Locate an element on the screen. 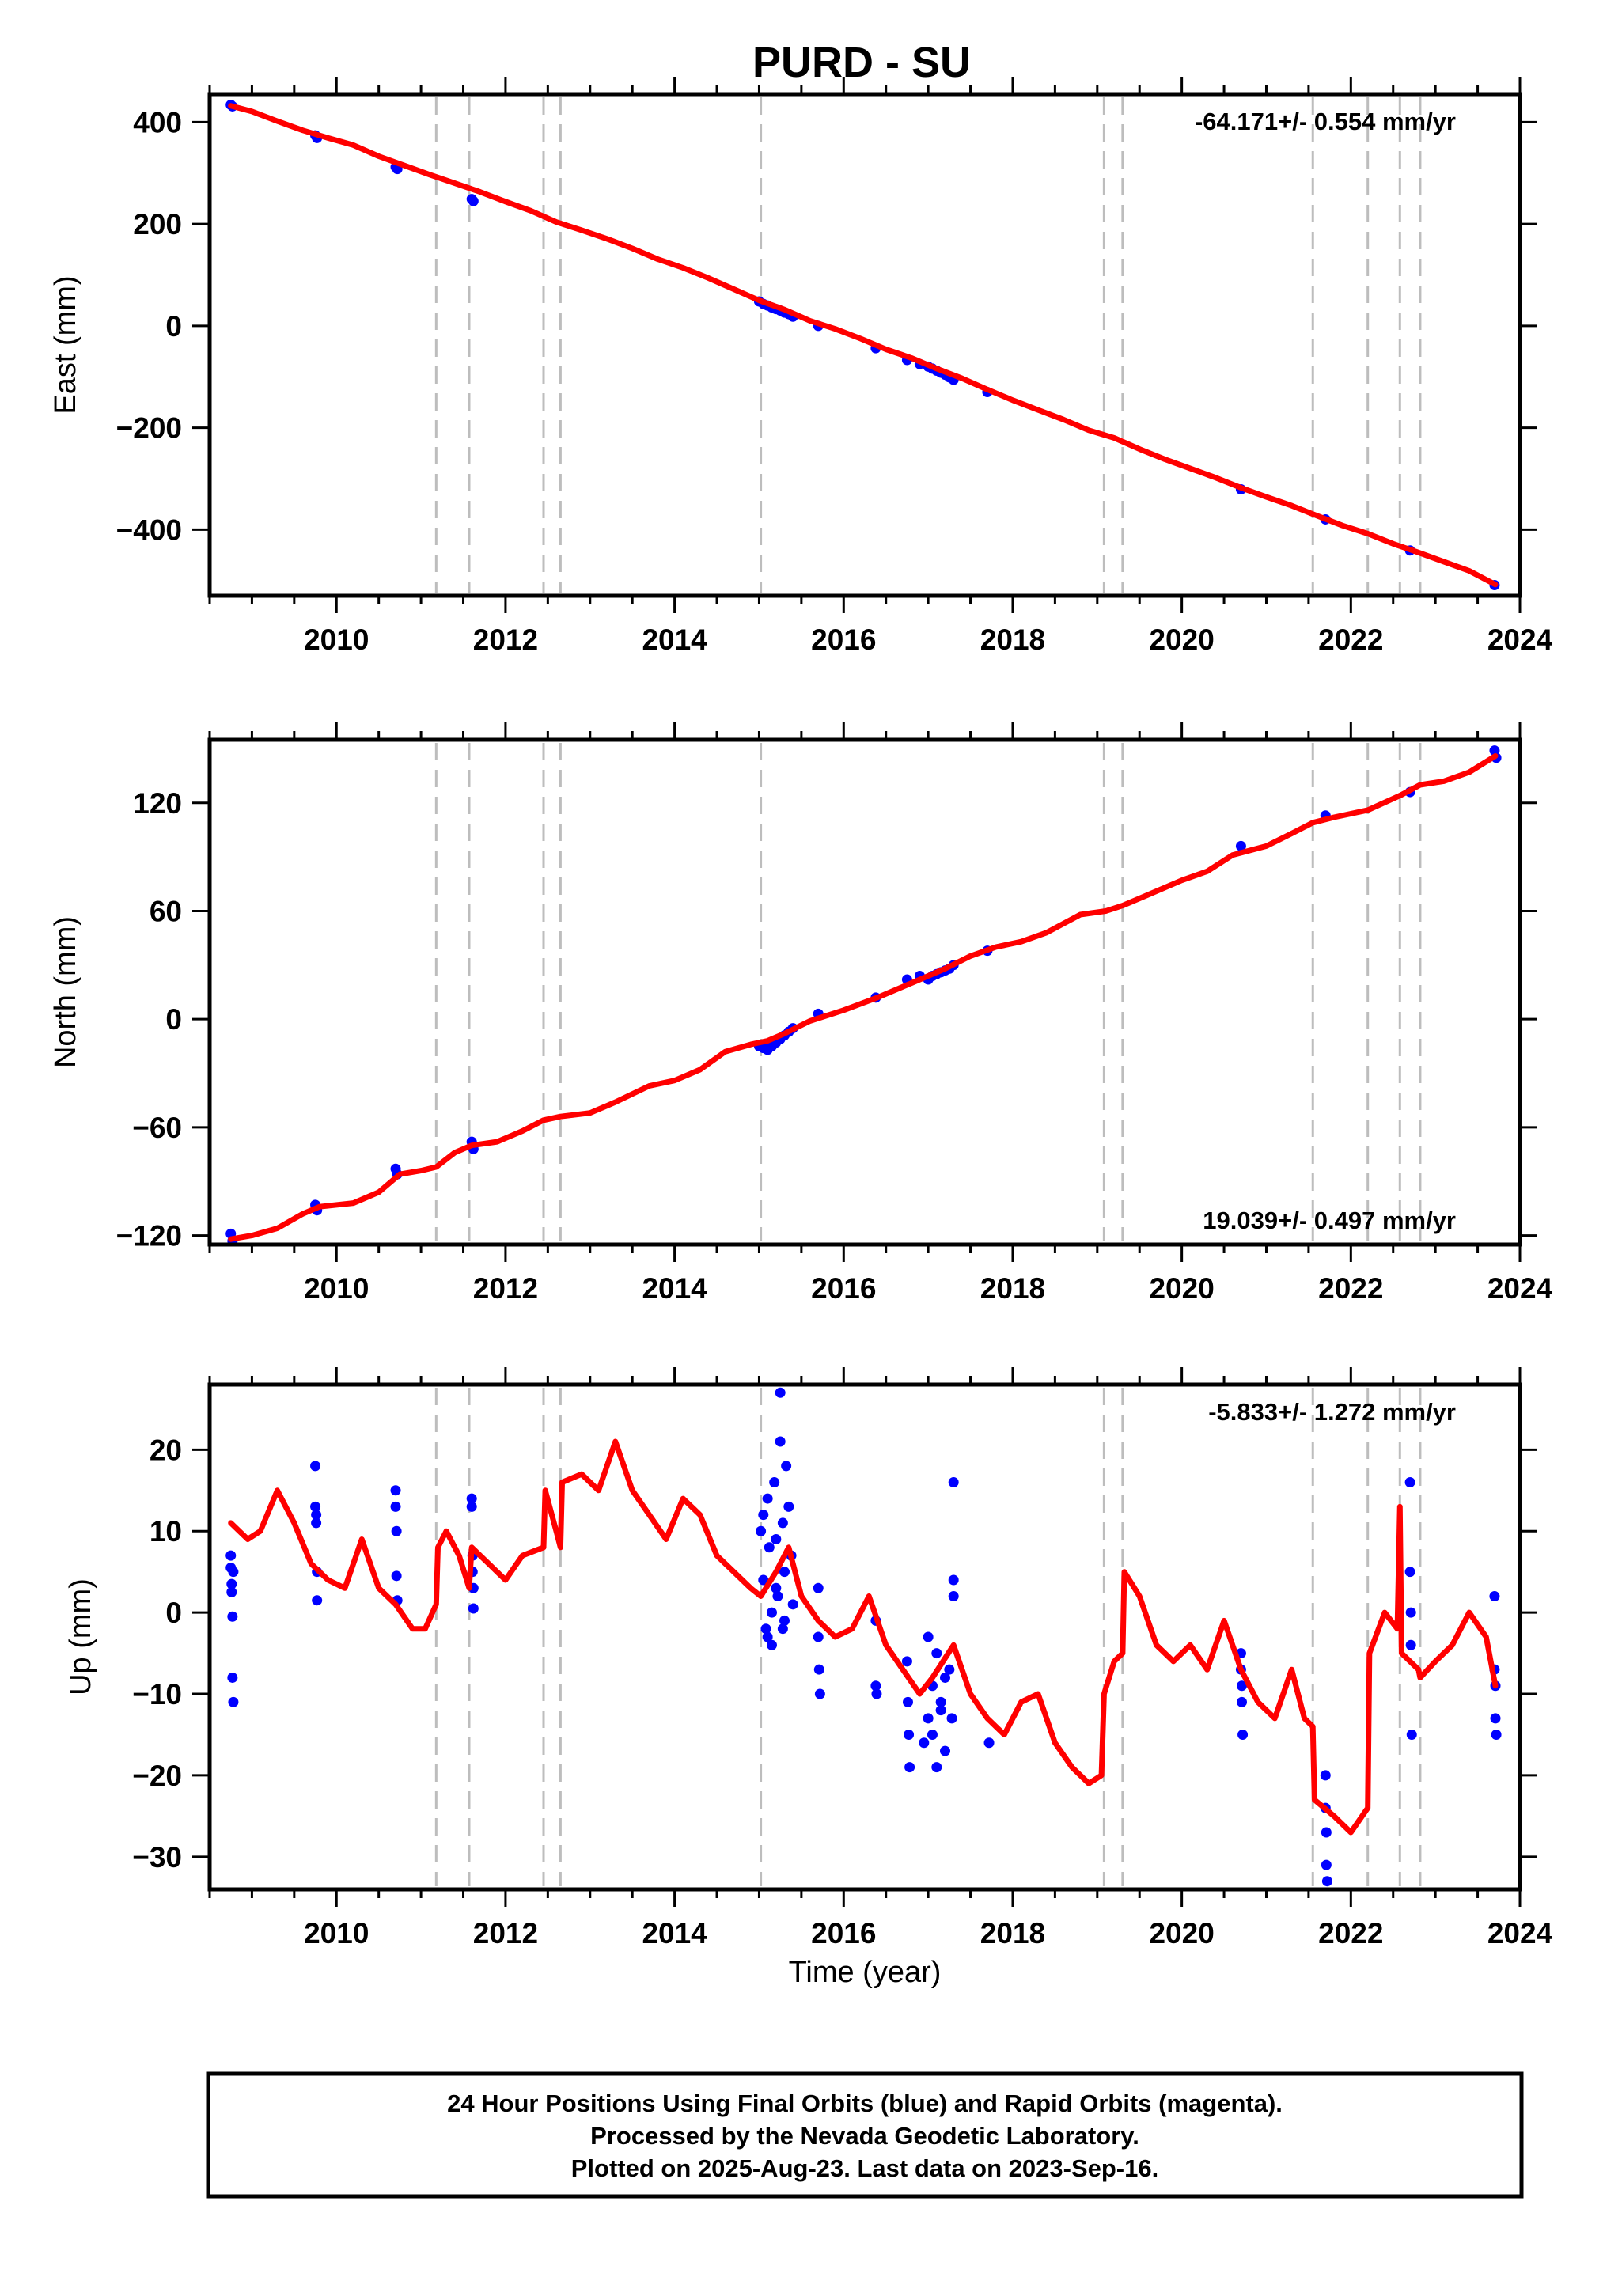 The image size is (1603, 2296). up-x-tick-label: 2020 is located at coordinates (1181, 1933).